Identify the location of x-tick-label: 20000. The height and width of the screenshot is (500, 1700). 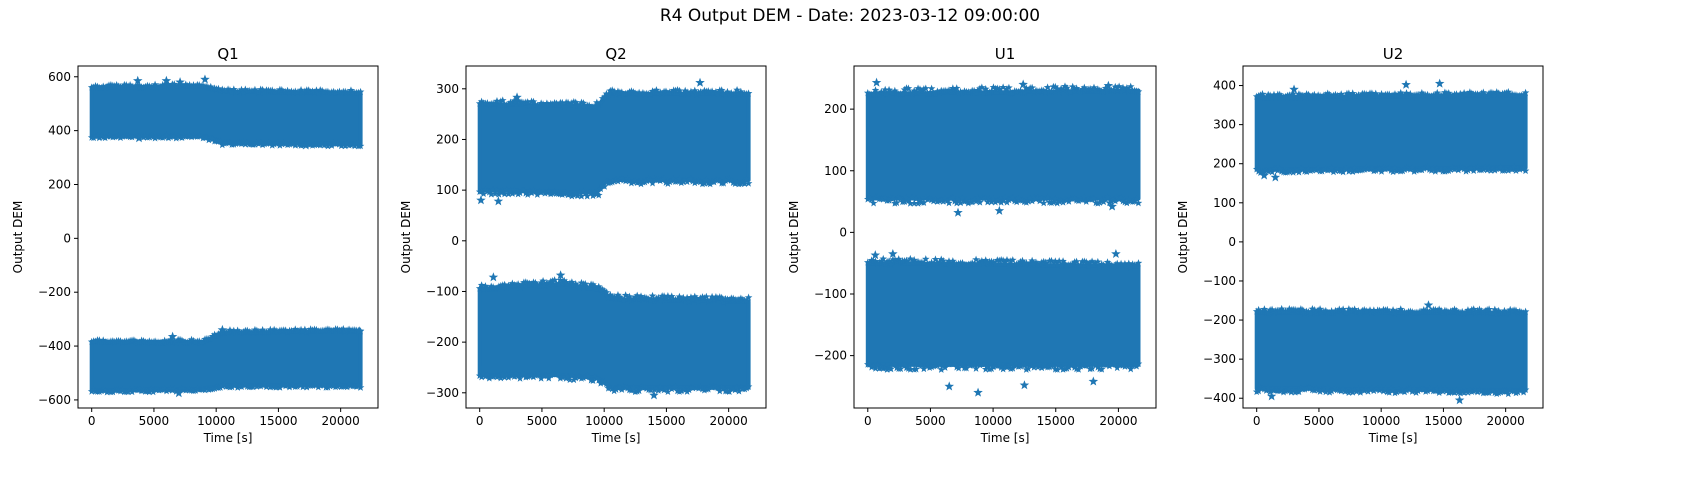
(729, 421).